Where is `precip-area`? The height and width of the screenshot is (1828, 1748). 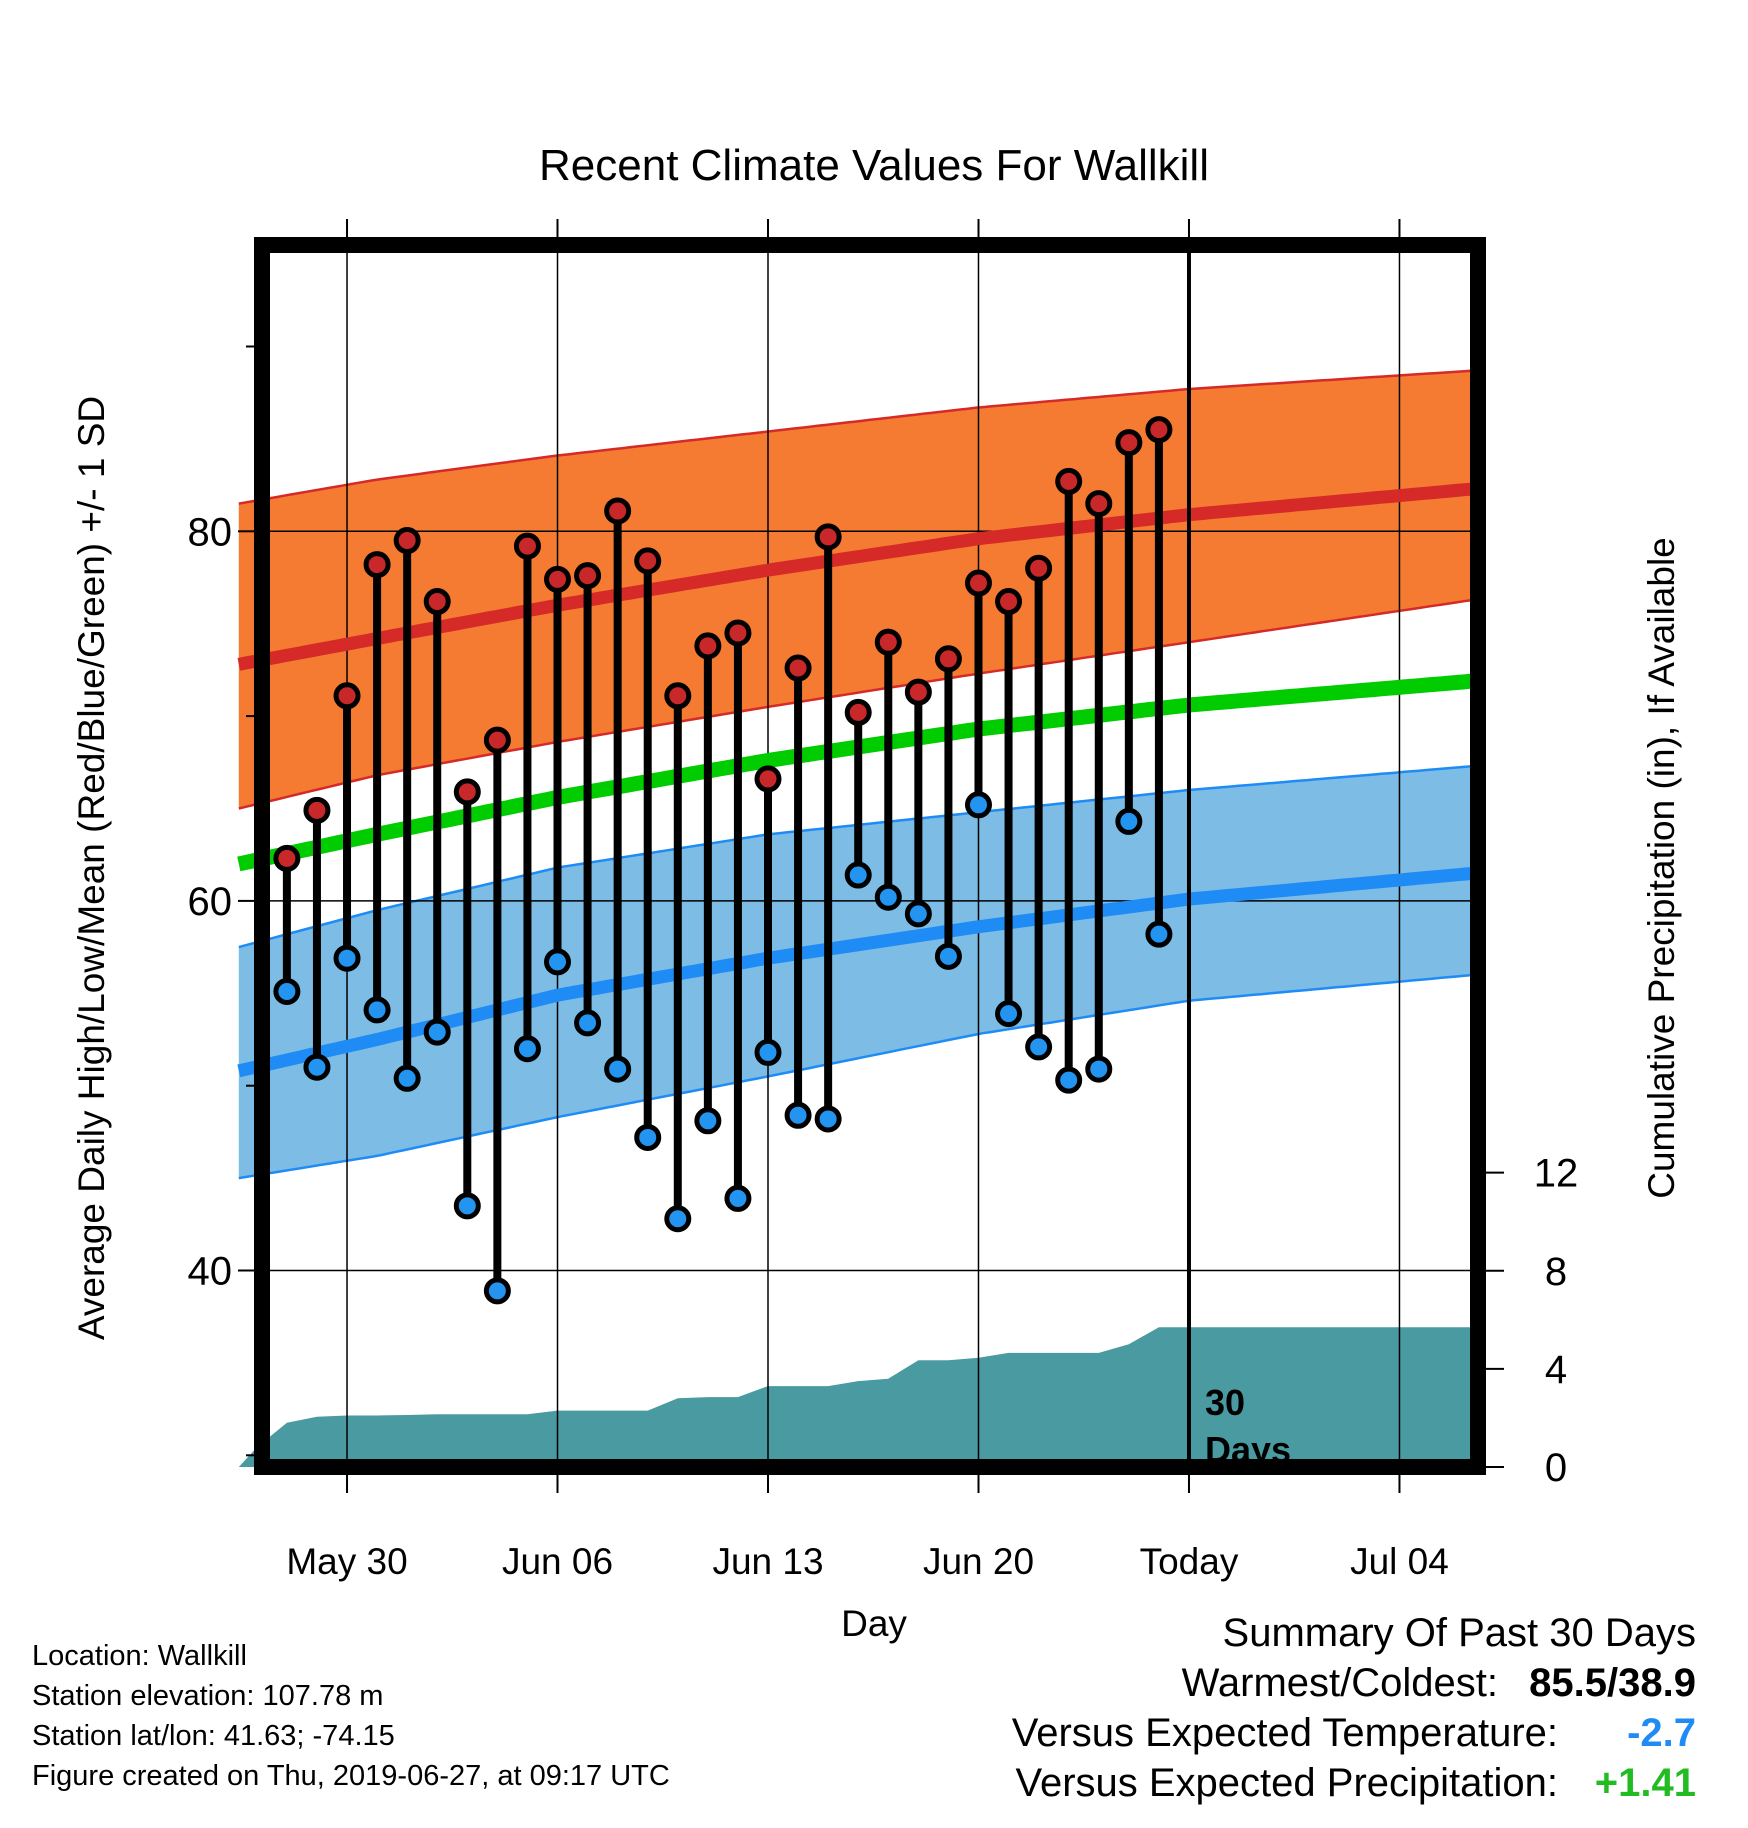
precip-area is located at coordinates (856, 1397).